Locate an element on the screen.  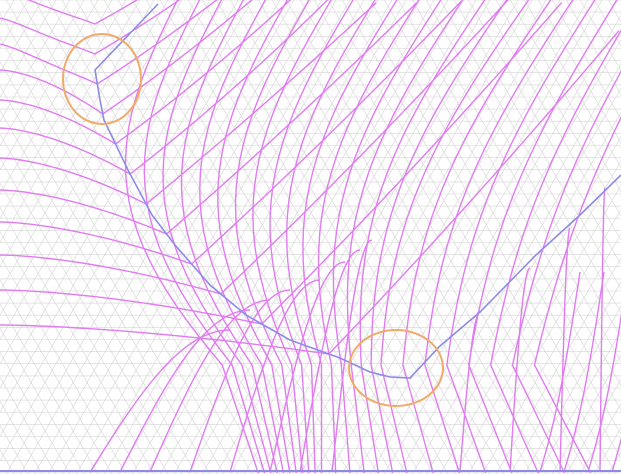
highlight-circle-bottom-center is located at coordinates (396, 368).